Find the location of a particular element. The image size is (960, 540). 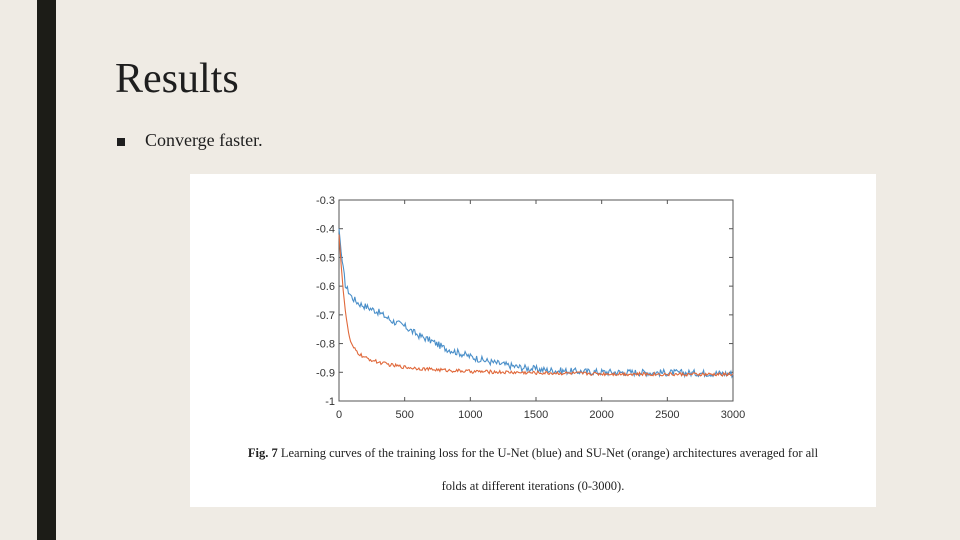

y-tick-label: -1 is located at coordinates (330, 402).